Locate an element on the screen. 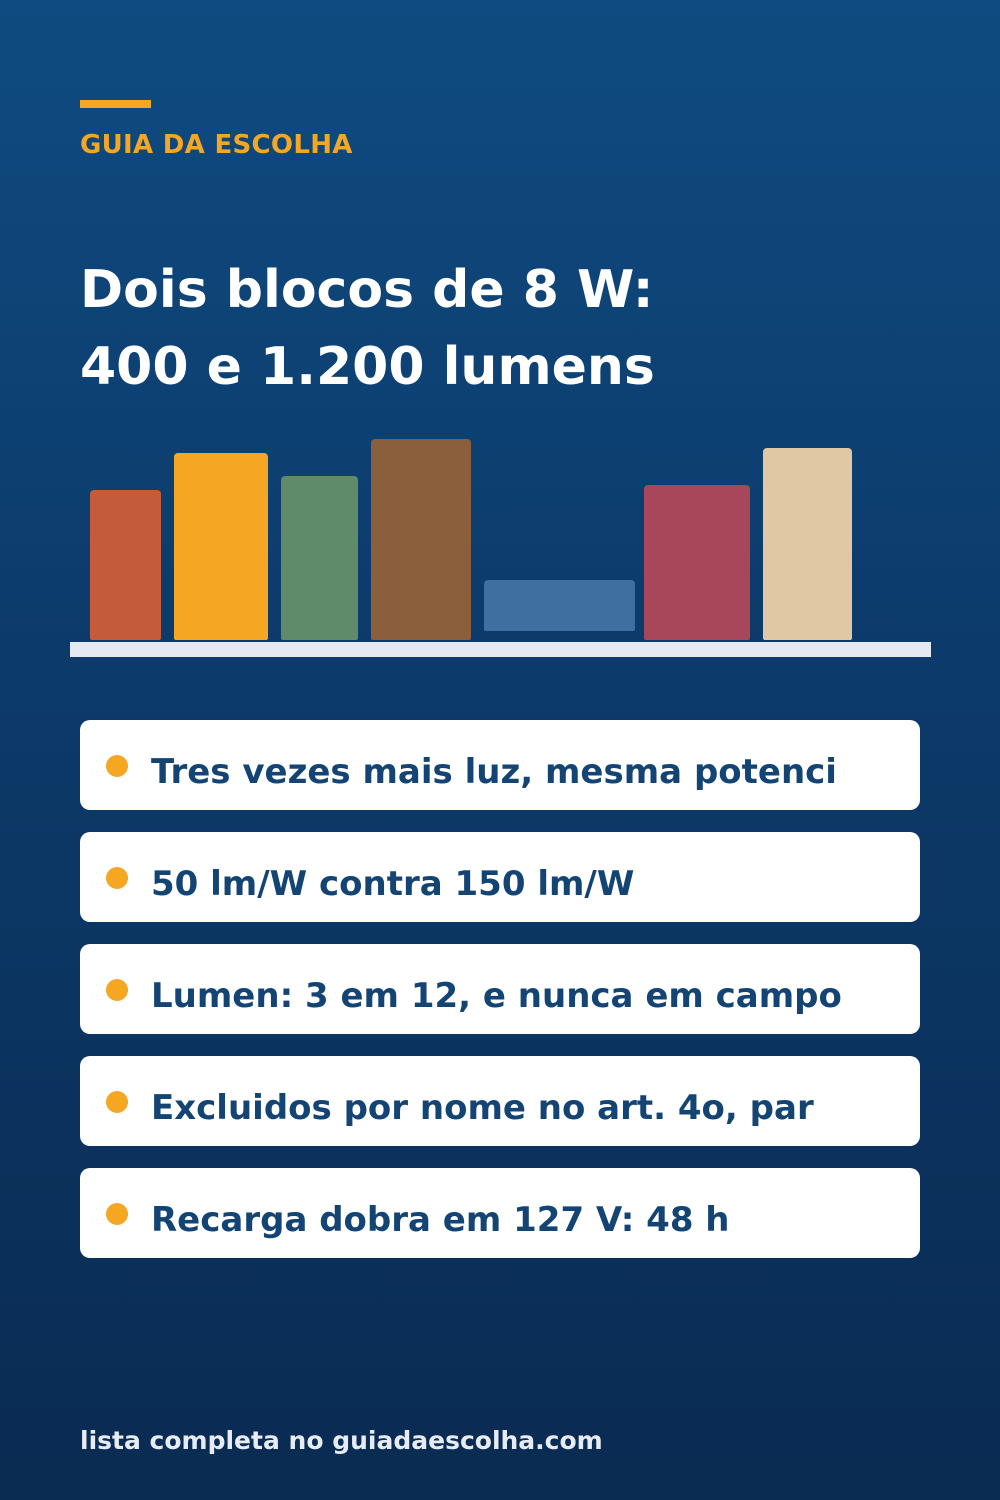 The width and height of the screenshot is (1000, 1500). book-5-lying is located at coordinates (559, 605).